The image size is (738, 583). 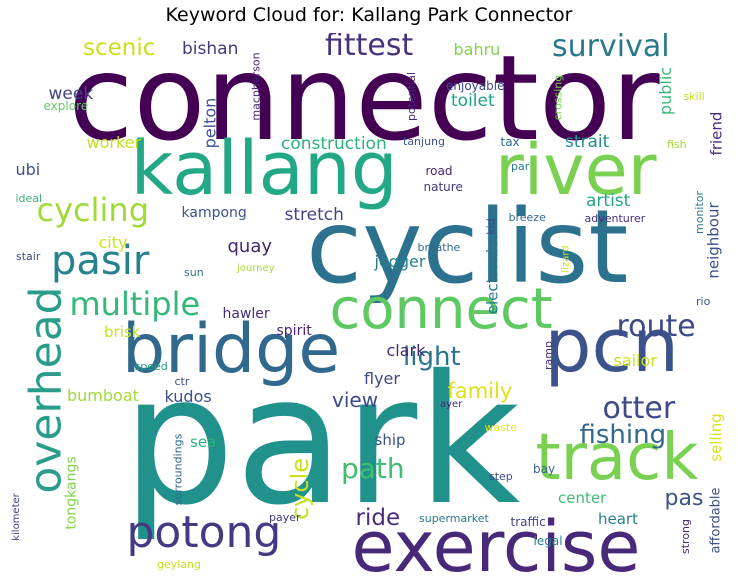 I want to click on word-kid: kid, so click(x=491, y=226).